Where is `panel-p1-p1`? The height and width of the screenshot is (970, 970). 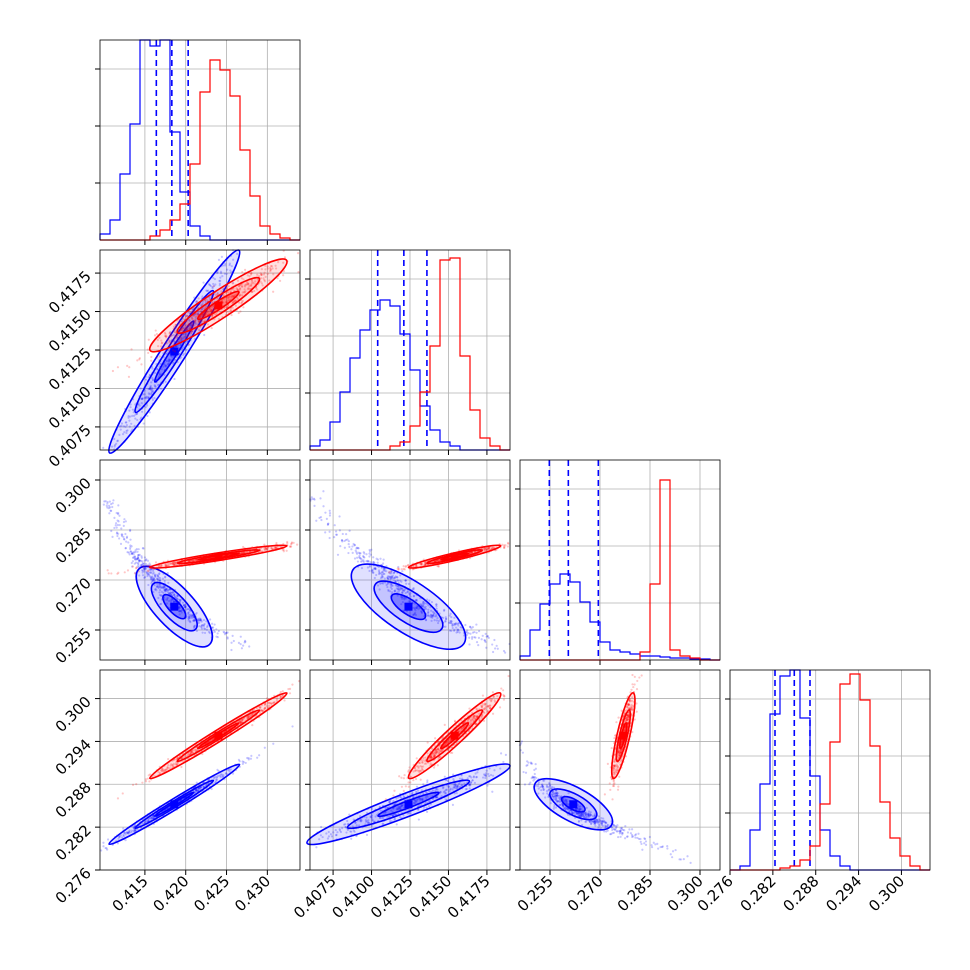
panel-p1-p1 is located at coordinates (407, 352).